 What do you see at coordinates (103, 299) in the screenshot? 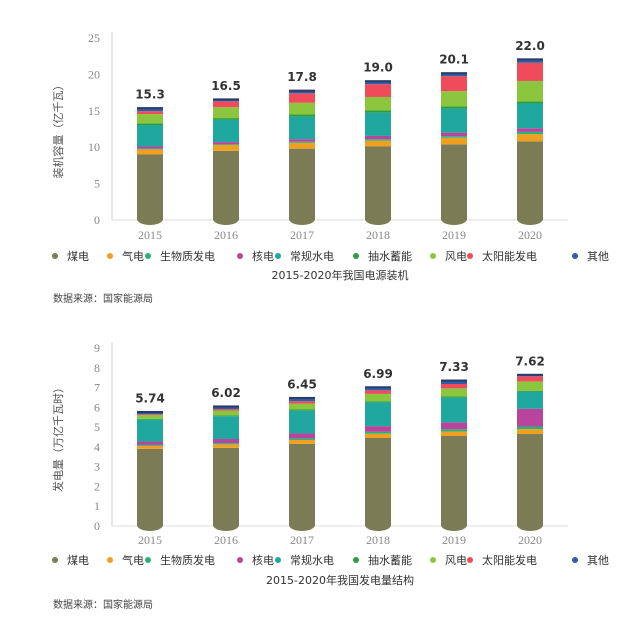
I see `source-note-1: 数据来源：国家能源局` at bounding box center [103, 299].